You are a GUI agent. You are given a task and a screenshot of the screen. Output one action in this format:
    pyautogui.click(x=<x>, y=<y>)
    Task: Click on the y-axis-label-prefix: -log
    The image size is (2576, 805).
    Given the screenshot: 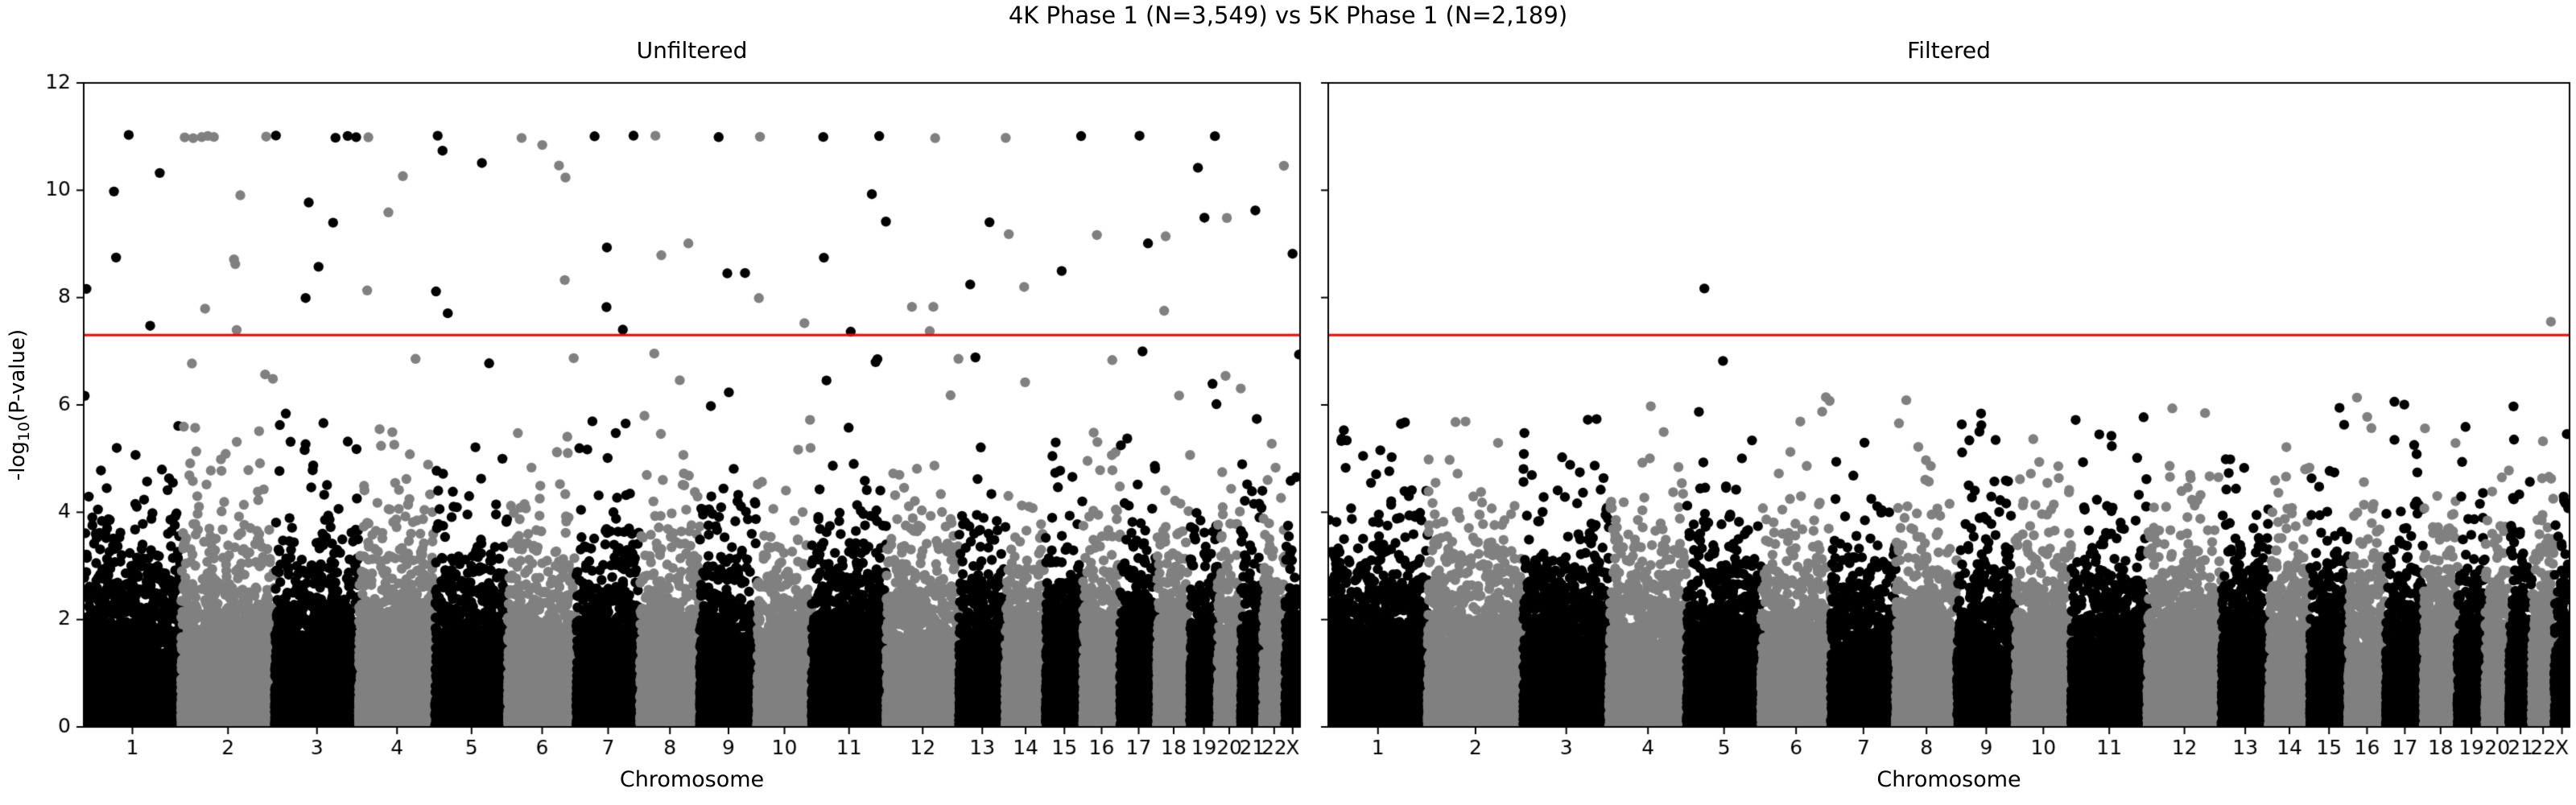 What is the action you would take?
    pyautogui.click(x=18, y=461)
    